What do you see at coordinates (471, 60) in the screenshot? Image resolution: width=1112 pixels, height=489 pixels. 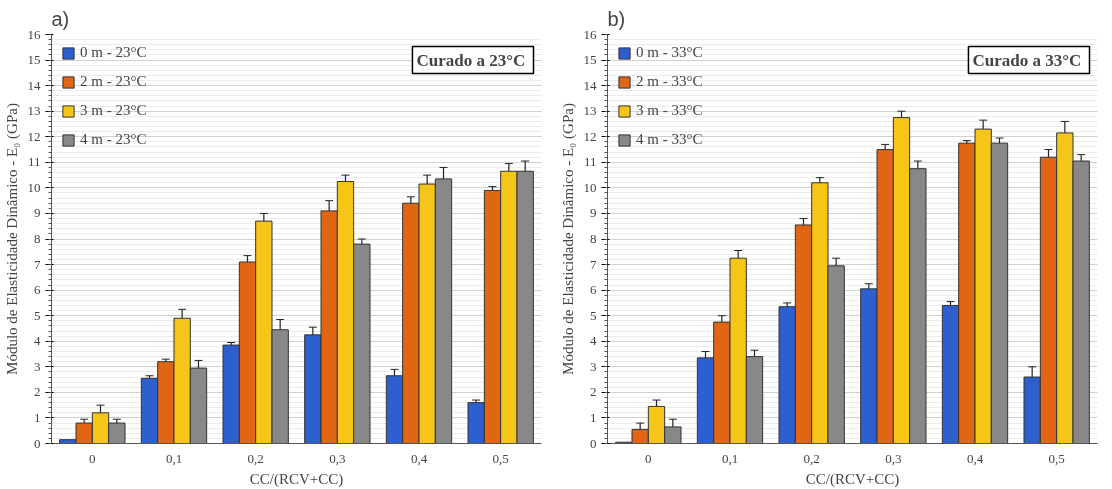 I see `annotation: Curado a 23°C` at bounding box center [471, 60].